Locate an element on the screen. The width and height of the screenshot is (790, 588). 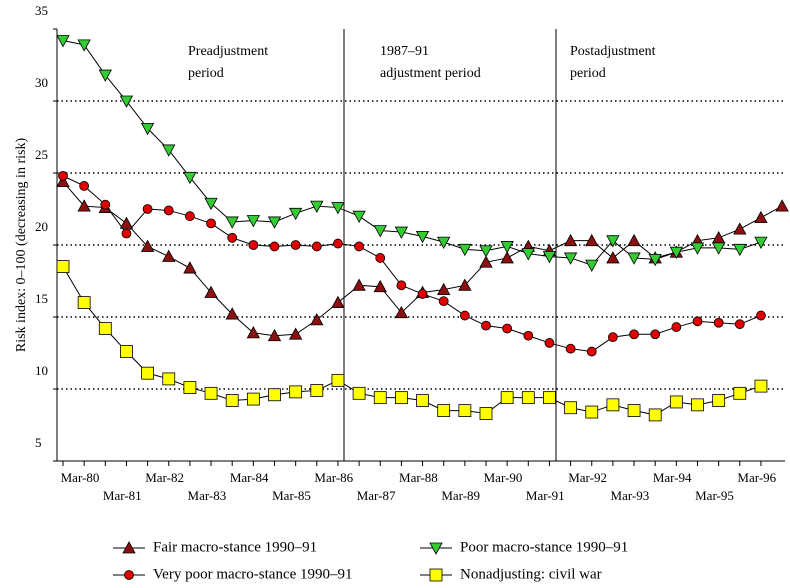
legend-item: Nonadjusting: civil war is located at coordinates (511, 574).